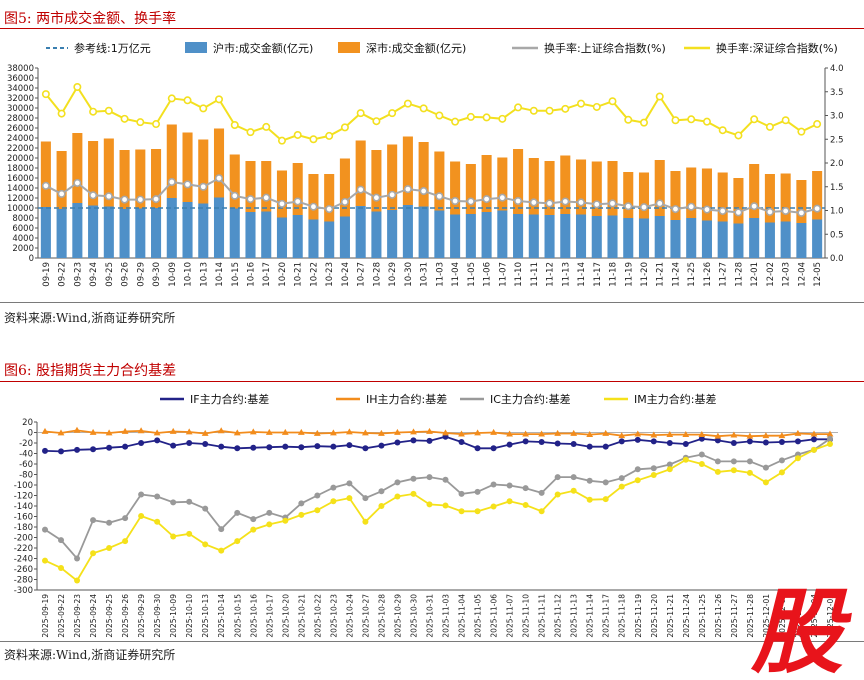  Describe the element at coordinates (23, 518) in the screenshot. I see `chart2-y-tick-label: -160` at that location.